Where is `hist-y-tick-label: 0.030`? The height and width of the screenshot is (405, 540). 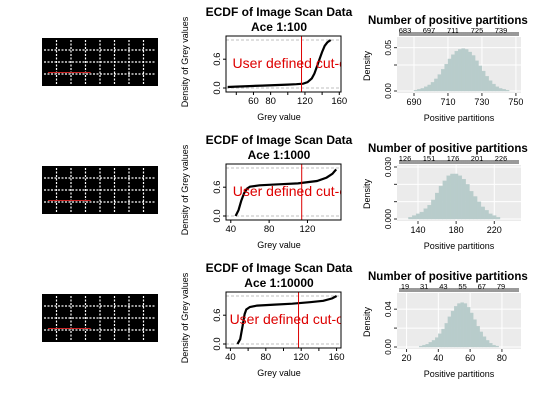
hist-y-tick-label: 0.030 is located at coordinates (388, 166).